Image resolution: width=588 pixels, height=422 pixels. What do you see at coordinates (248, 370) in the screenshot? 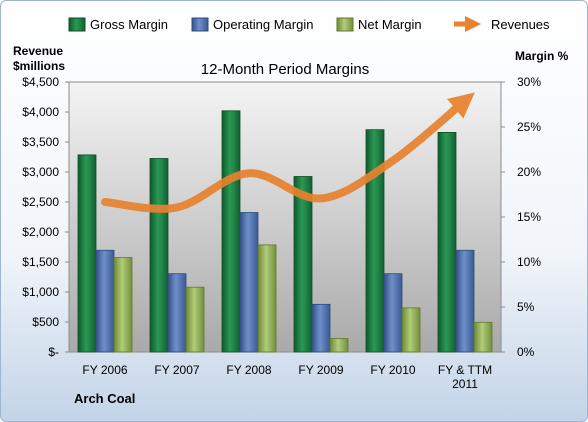
I see `category-label: FY 2008` at bounding box center [248, 370].